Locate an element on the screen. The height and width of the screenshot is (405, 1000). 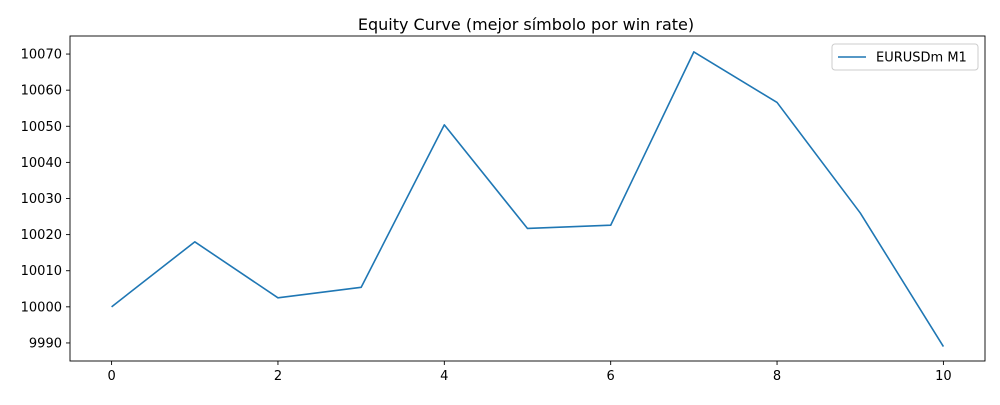
y-tick-label: 9990 is located at coordinates (45, 343).